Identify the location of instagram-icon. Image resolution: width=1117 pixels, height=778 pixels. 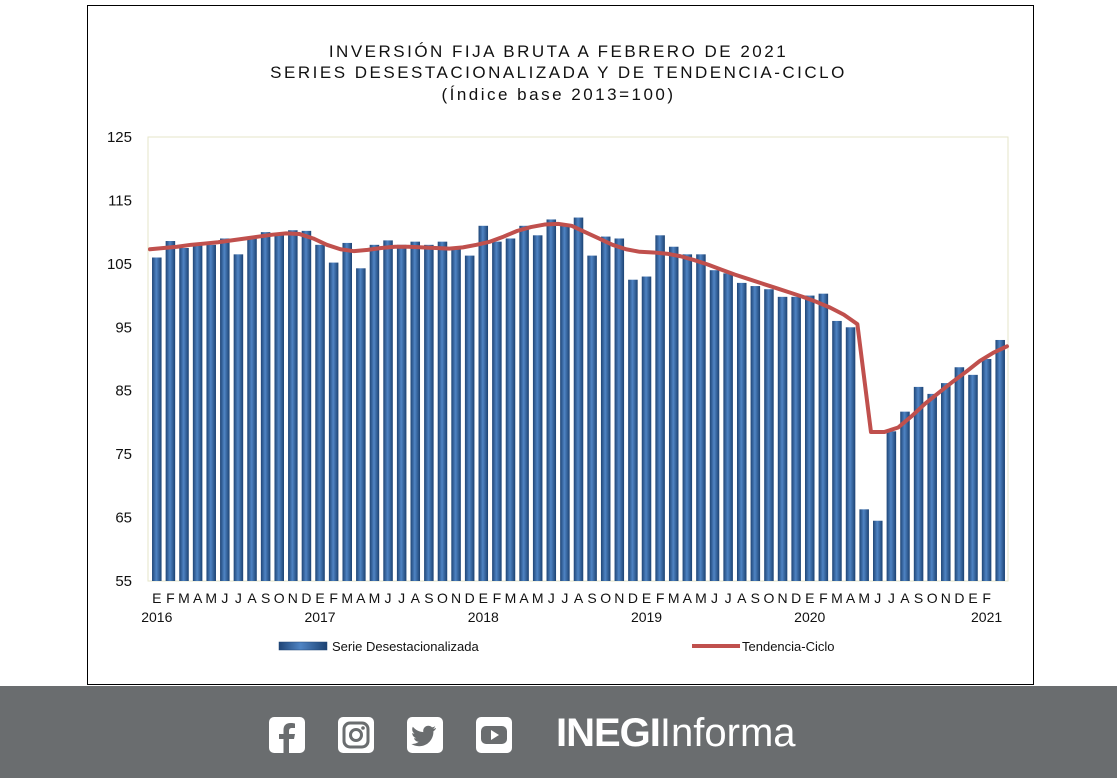
(356, 735).